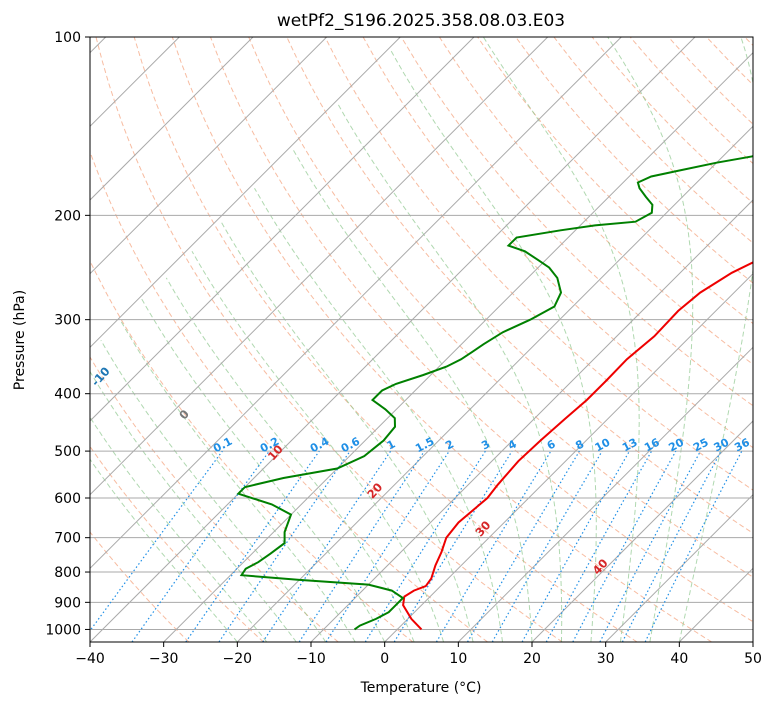 Image resolution: width=775 pixels, height=708 pixels. What do you see at coordinates (421, 21) in the screenshot?
I see `chart-title: wetPf2_S196.2025.358.08.03.E03` at bounding box center [421, 21].